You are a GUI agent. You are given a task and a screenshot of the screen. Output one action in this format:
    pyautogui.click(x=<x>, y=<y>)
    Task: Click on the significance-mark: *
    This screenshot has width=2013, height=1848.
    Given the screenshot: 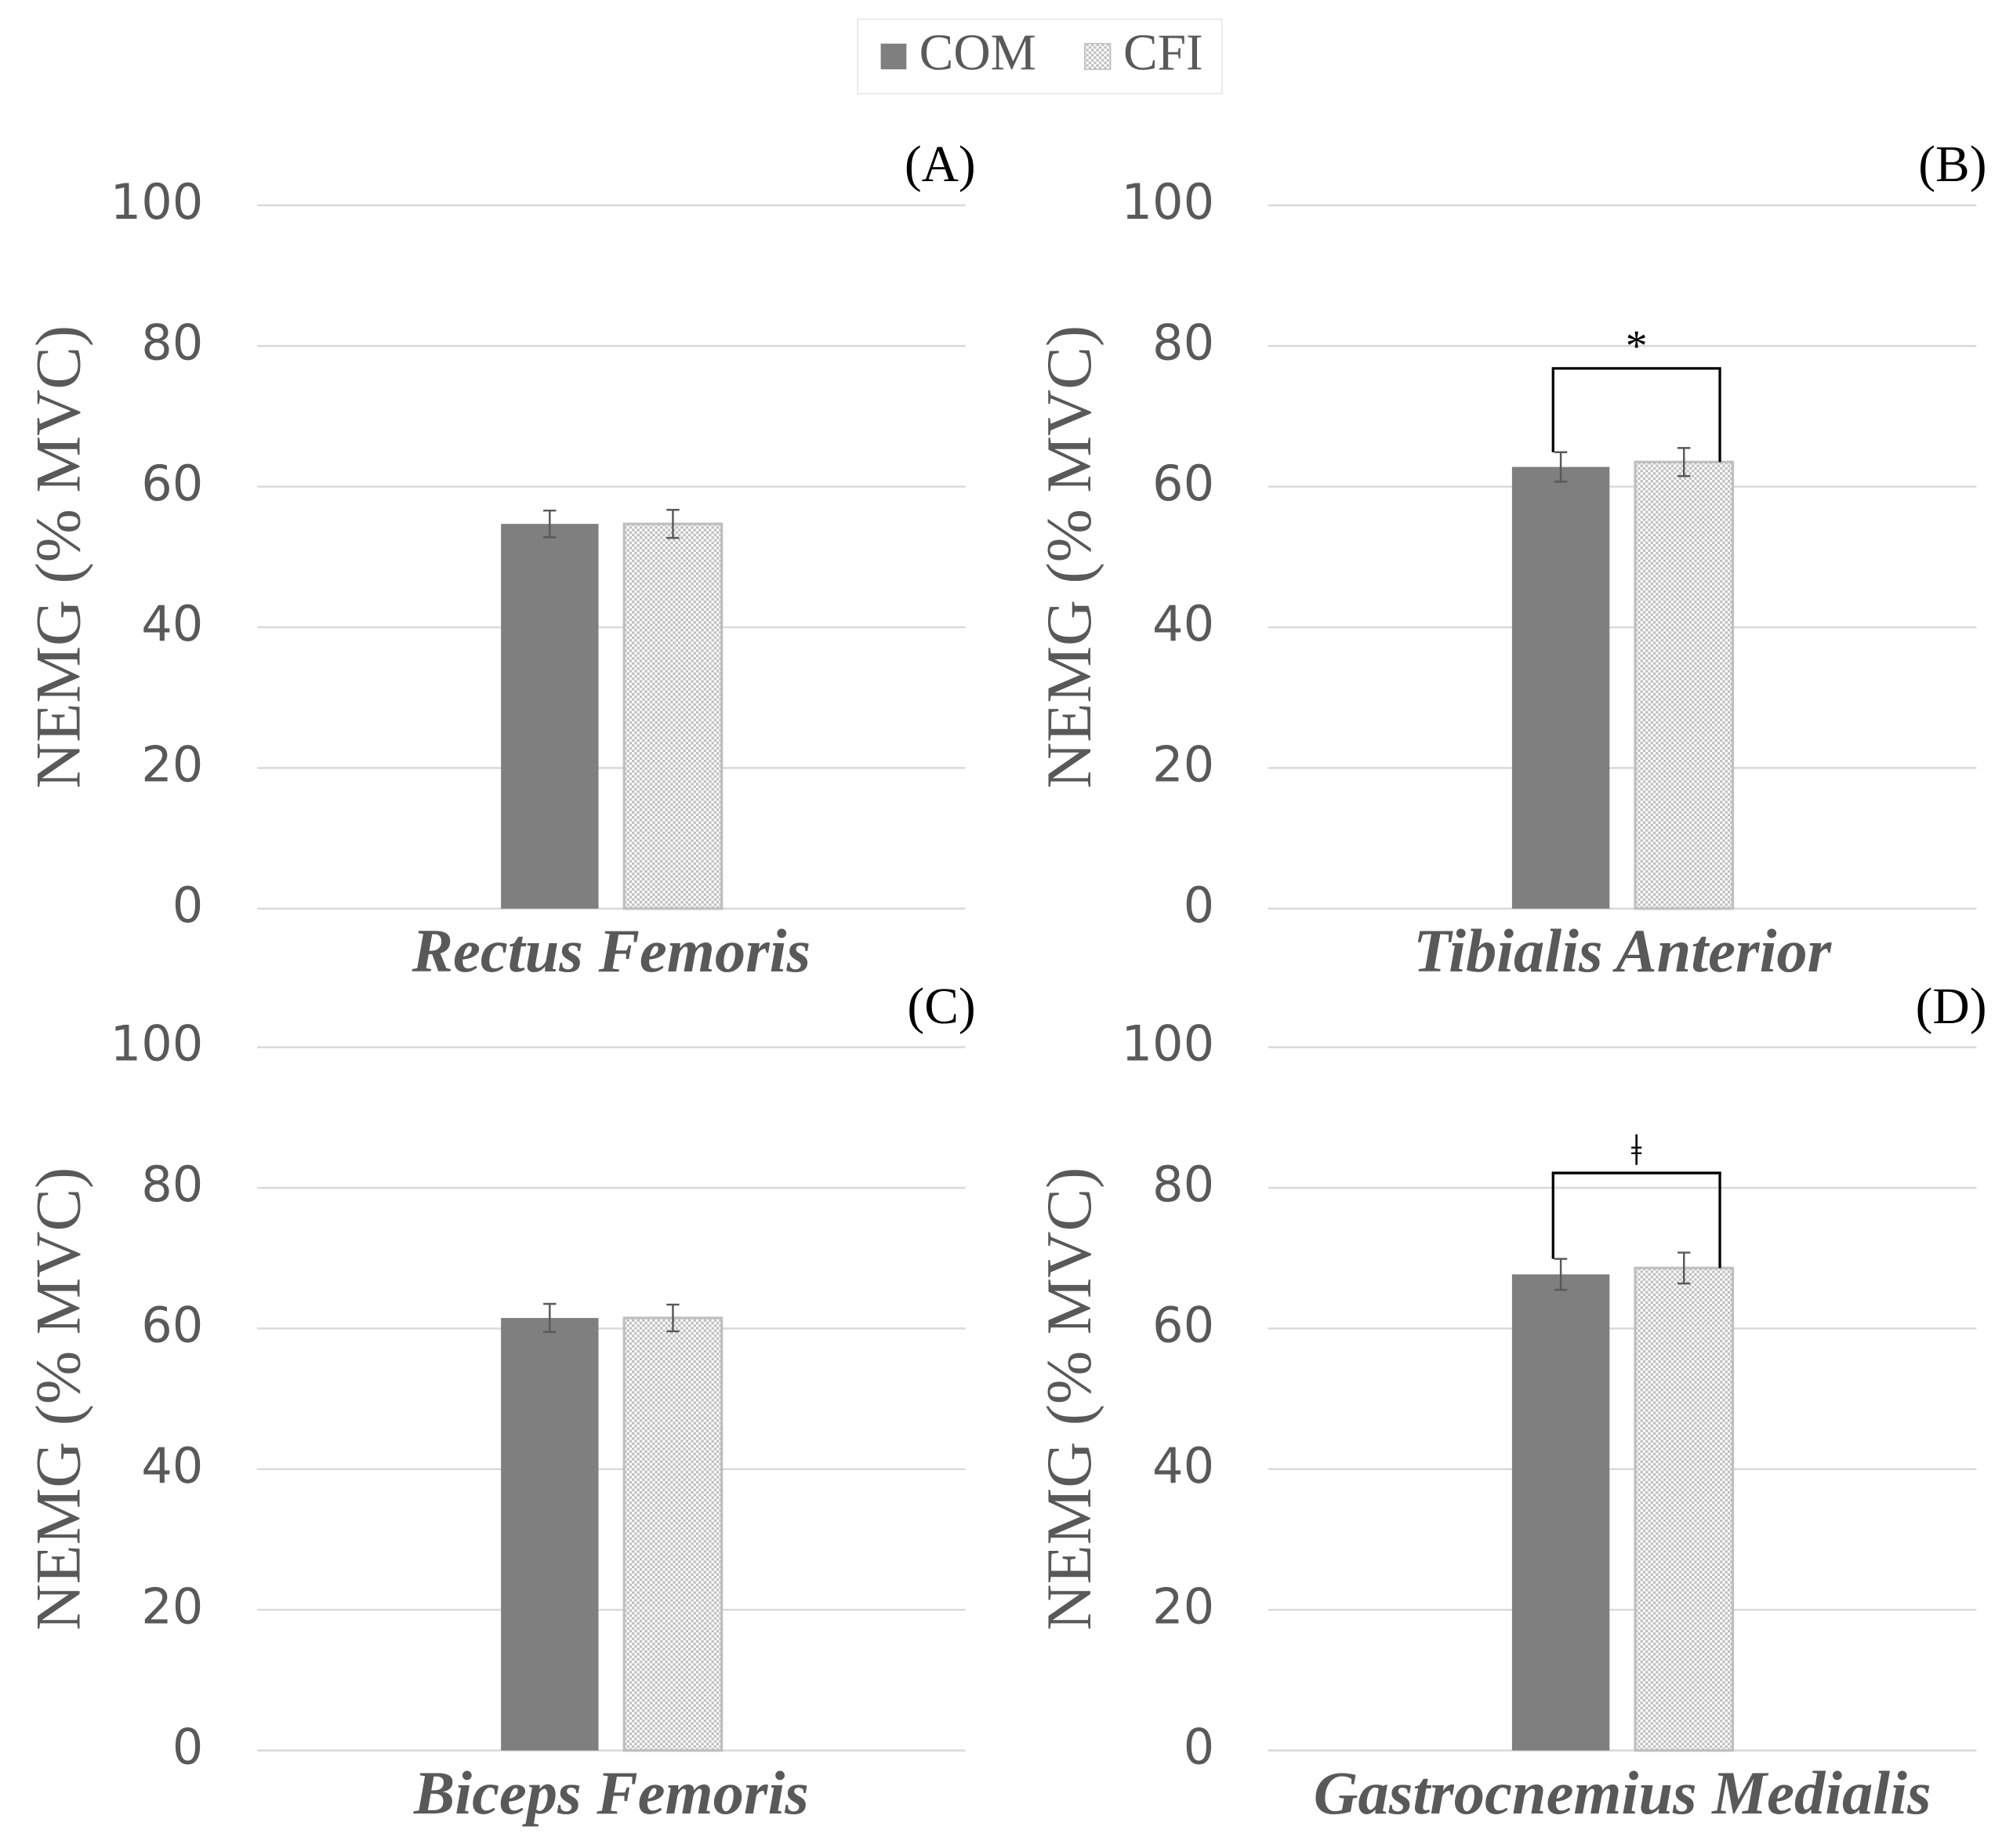 What is the action you would take?
    pyautogui.click(x=1637, y=346)
    